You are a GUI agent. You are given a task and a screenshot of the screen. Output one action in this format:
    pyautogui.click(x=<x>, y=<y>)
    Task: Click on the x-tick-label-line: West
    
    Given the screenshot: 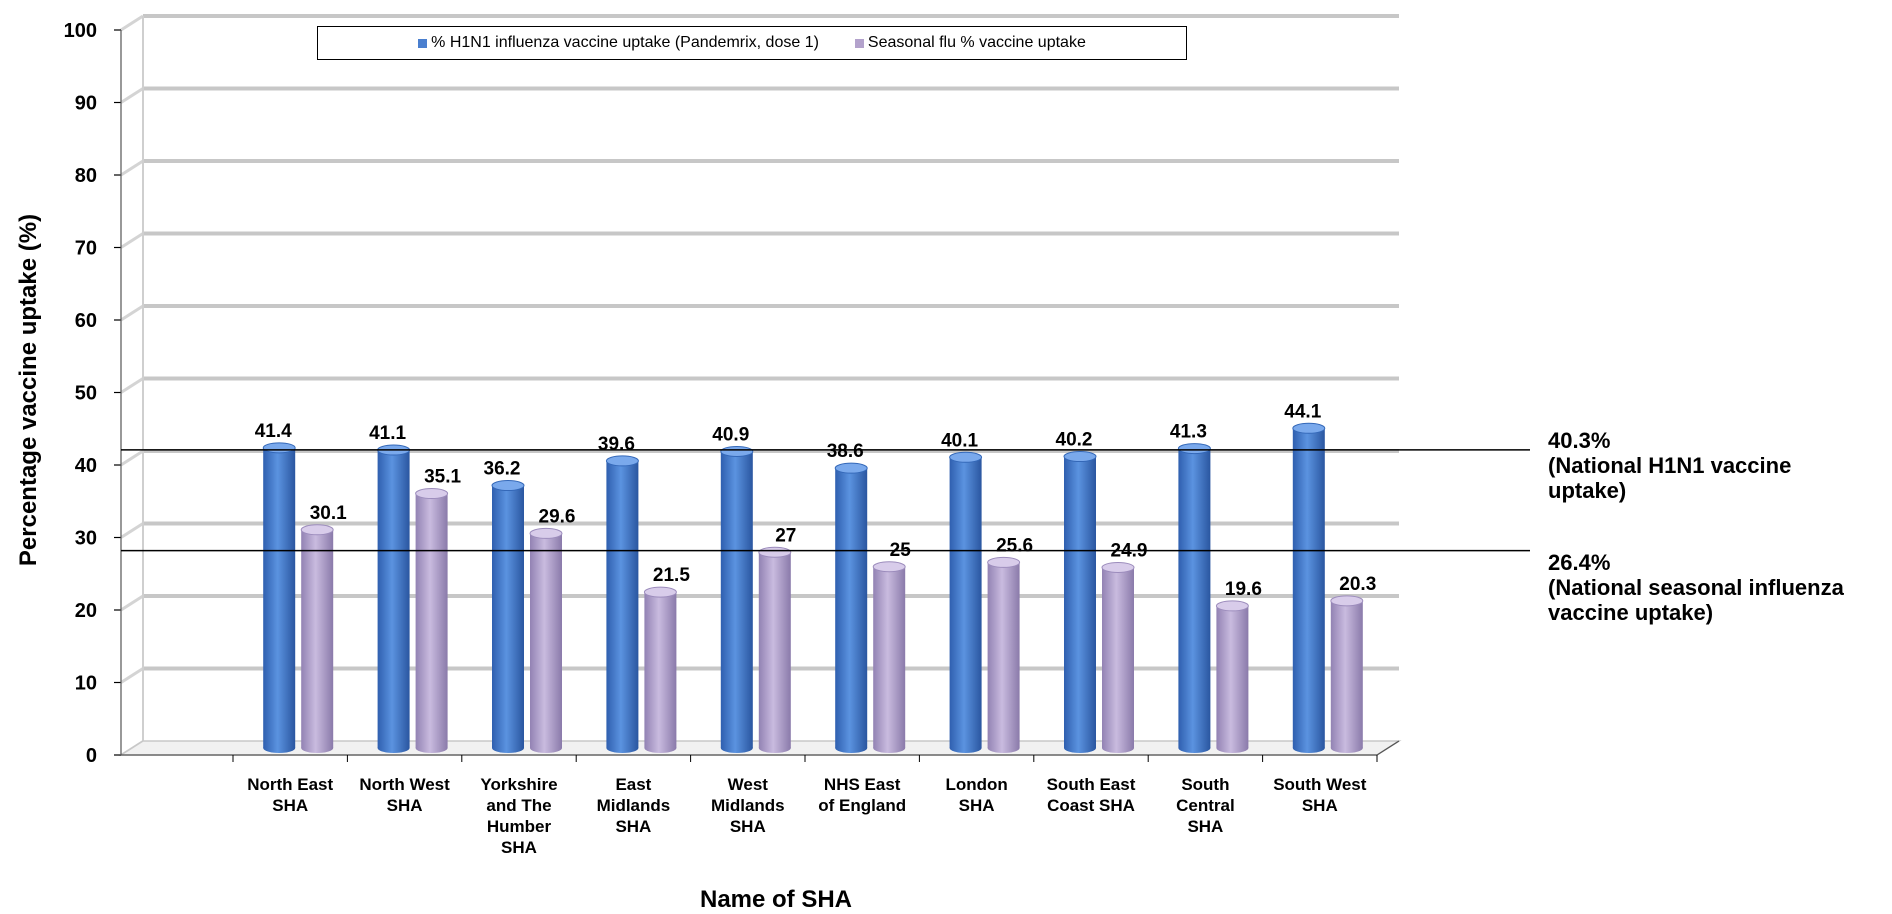 What is the action you would take?
    pyautogui.click(x=748, y=784)
    